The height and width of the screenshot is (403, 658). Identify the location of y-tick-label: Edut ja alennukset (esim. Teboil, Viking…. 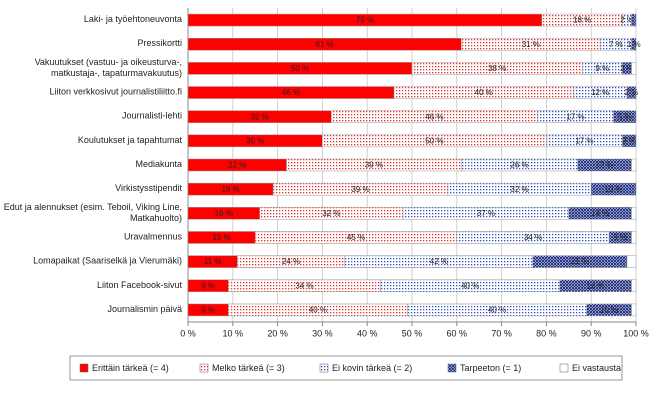
(93, 212).